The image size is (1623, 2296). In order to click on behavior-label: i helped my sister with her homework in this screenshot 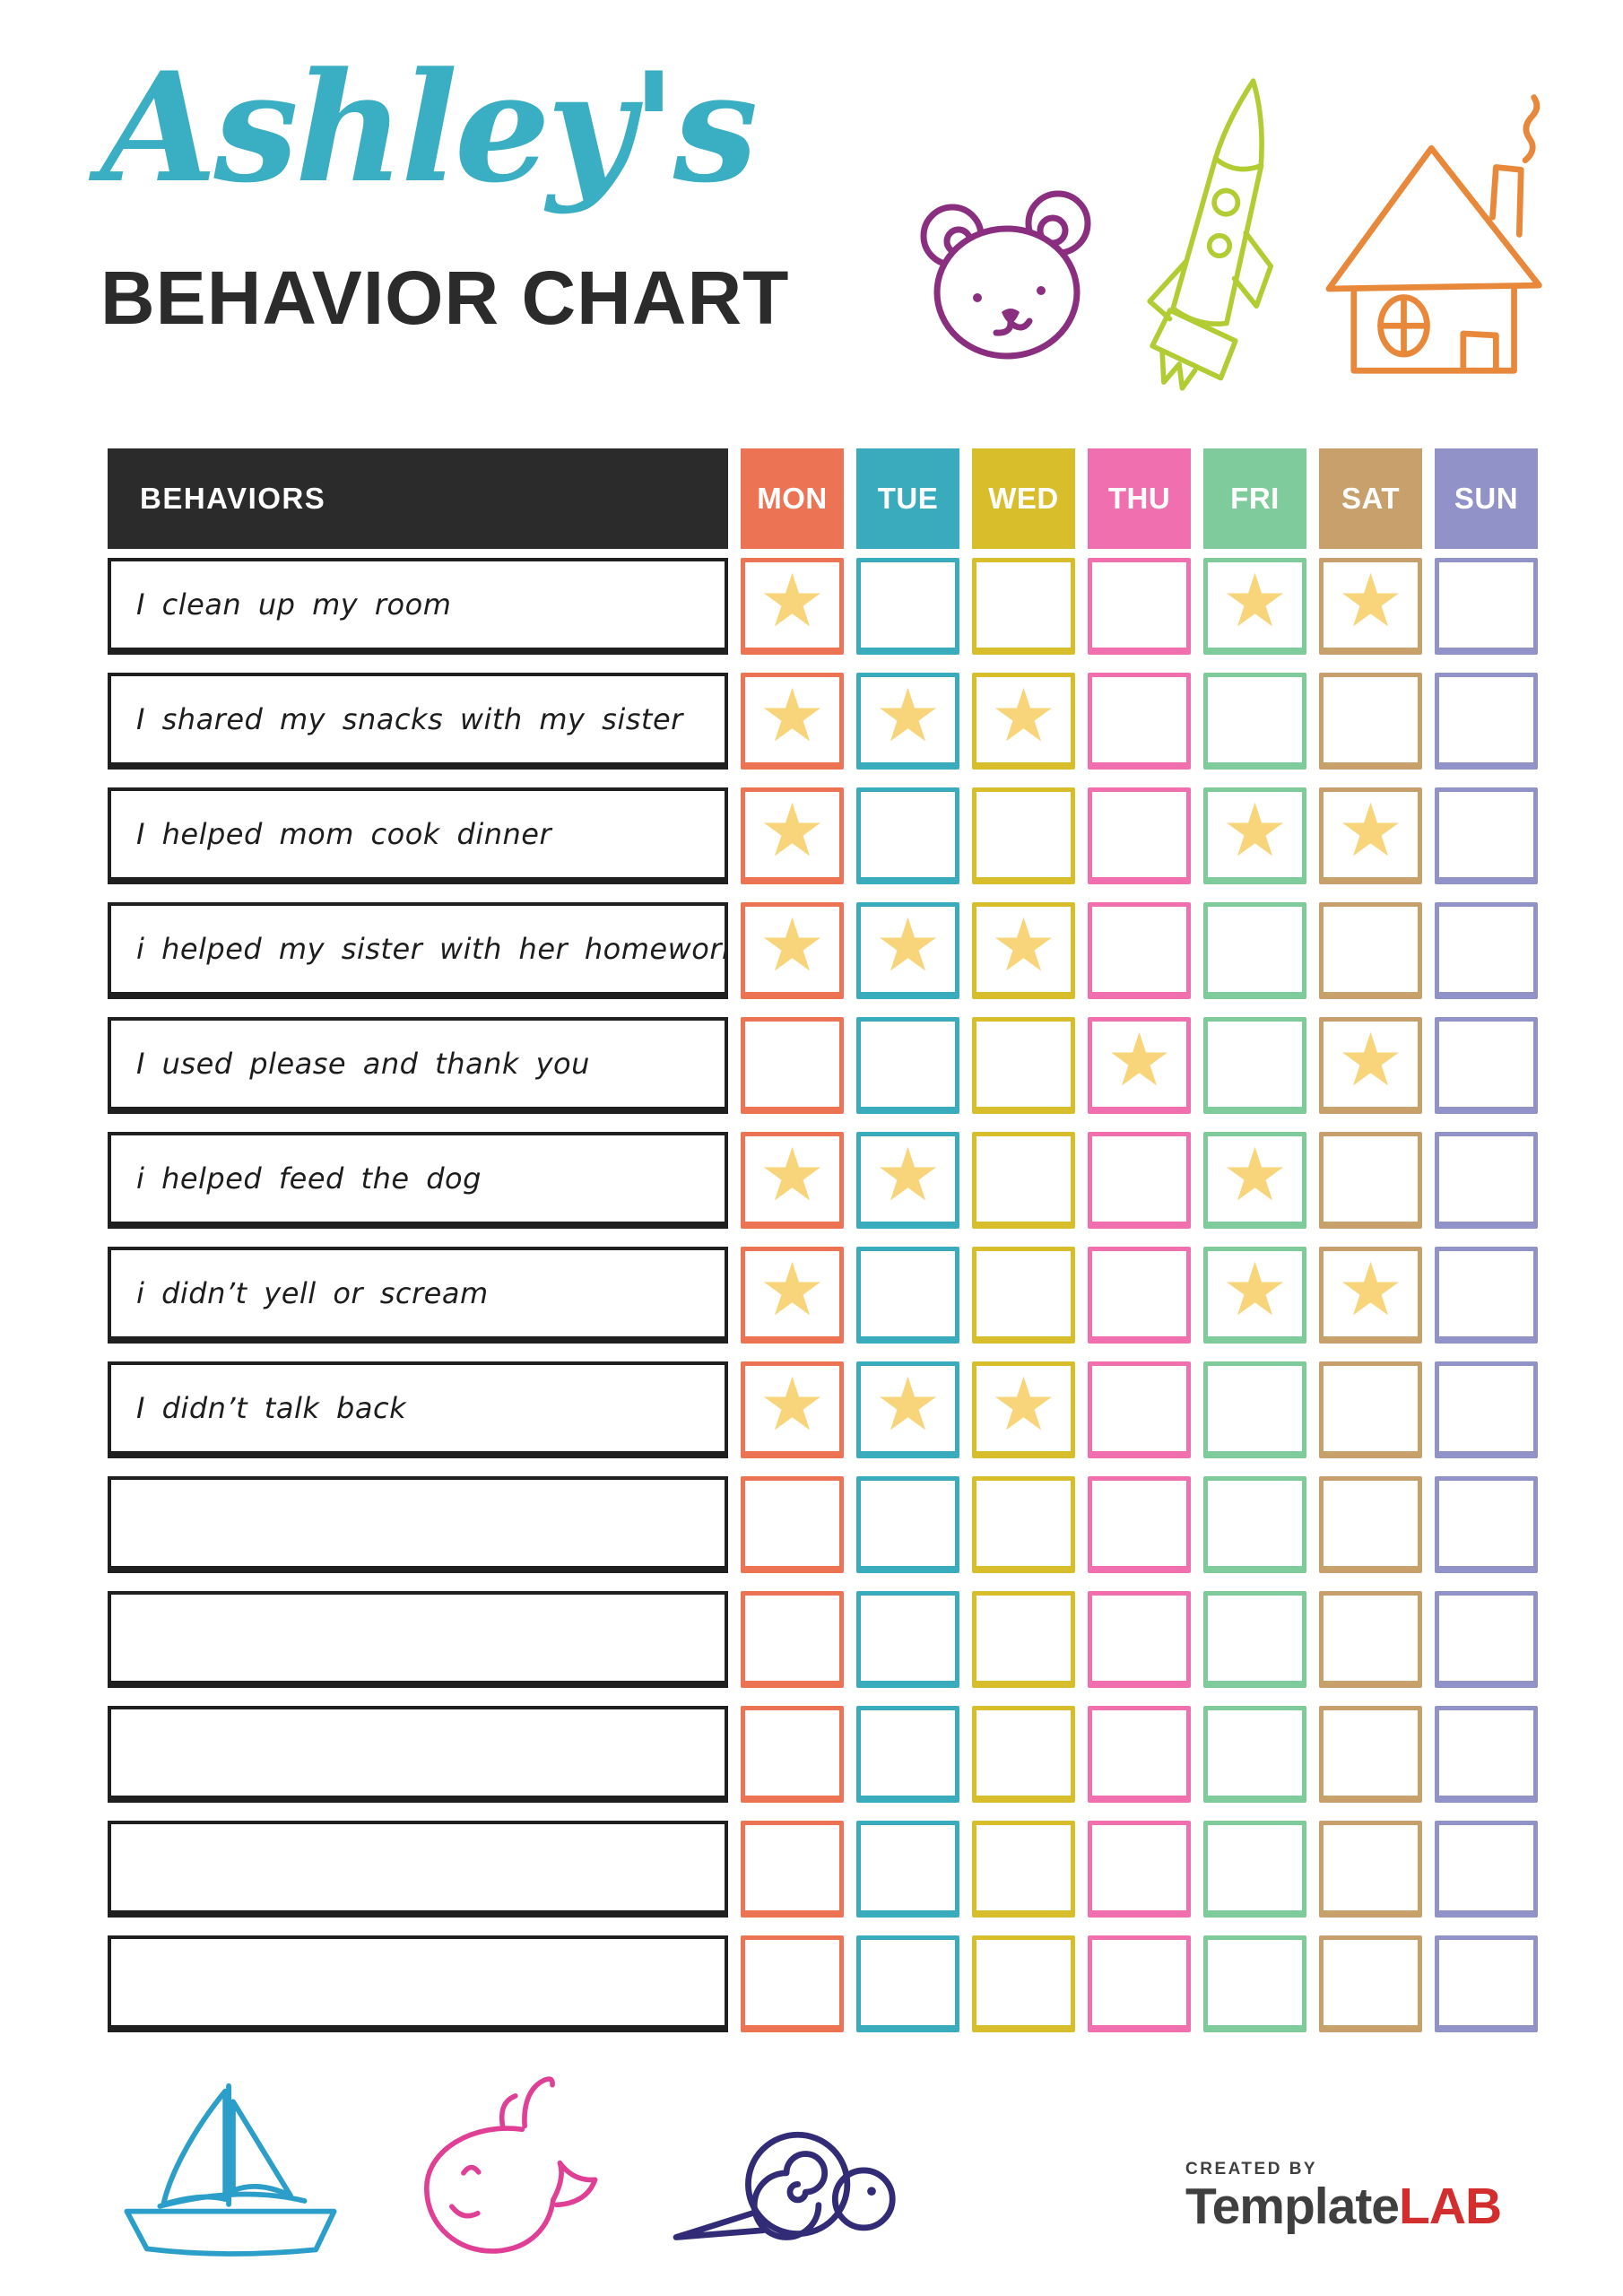, I will do `click(418, 950)`.